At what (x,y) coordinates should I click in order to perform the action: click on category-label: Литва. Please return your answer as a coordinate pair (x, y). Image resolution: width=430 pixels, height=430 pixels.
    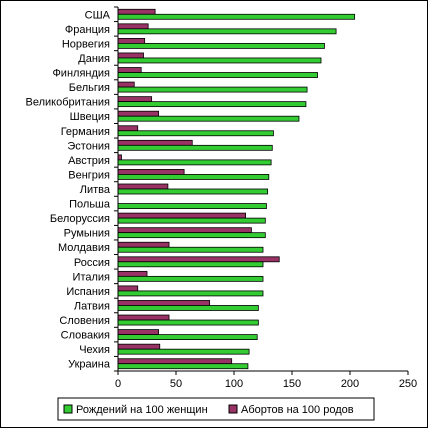
    Looking at the image, I should click on (95, 190).